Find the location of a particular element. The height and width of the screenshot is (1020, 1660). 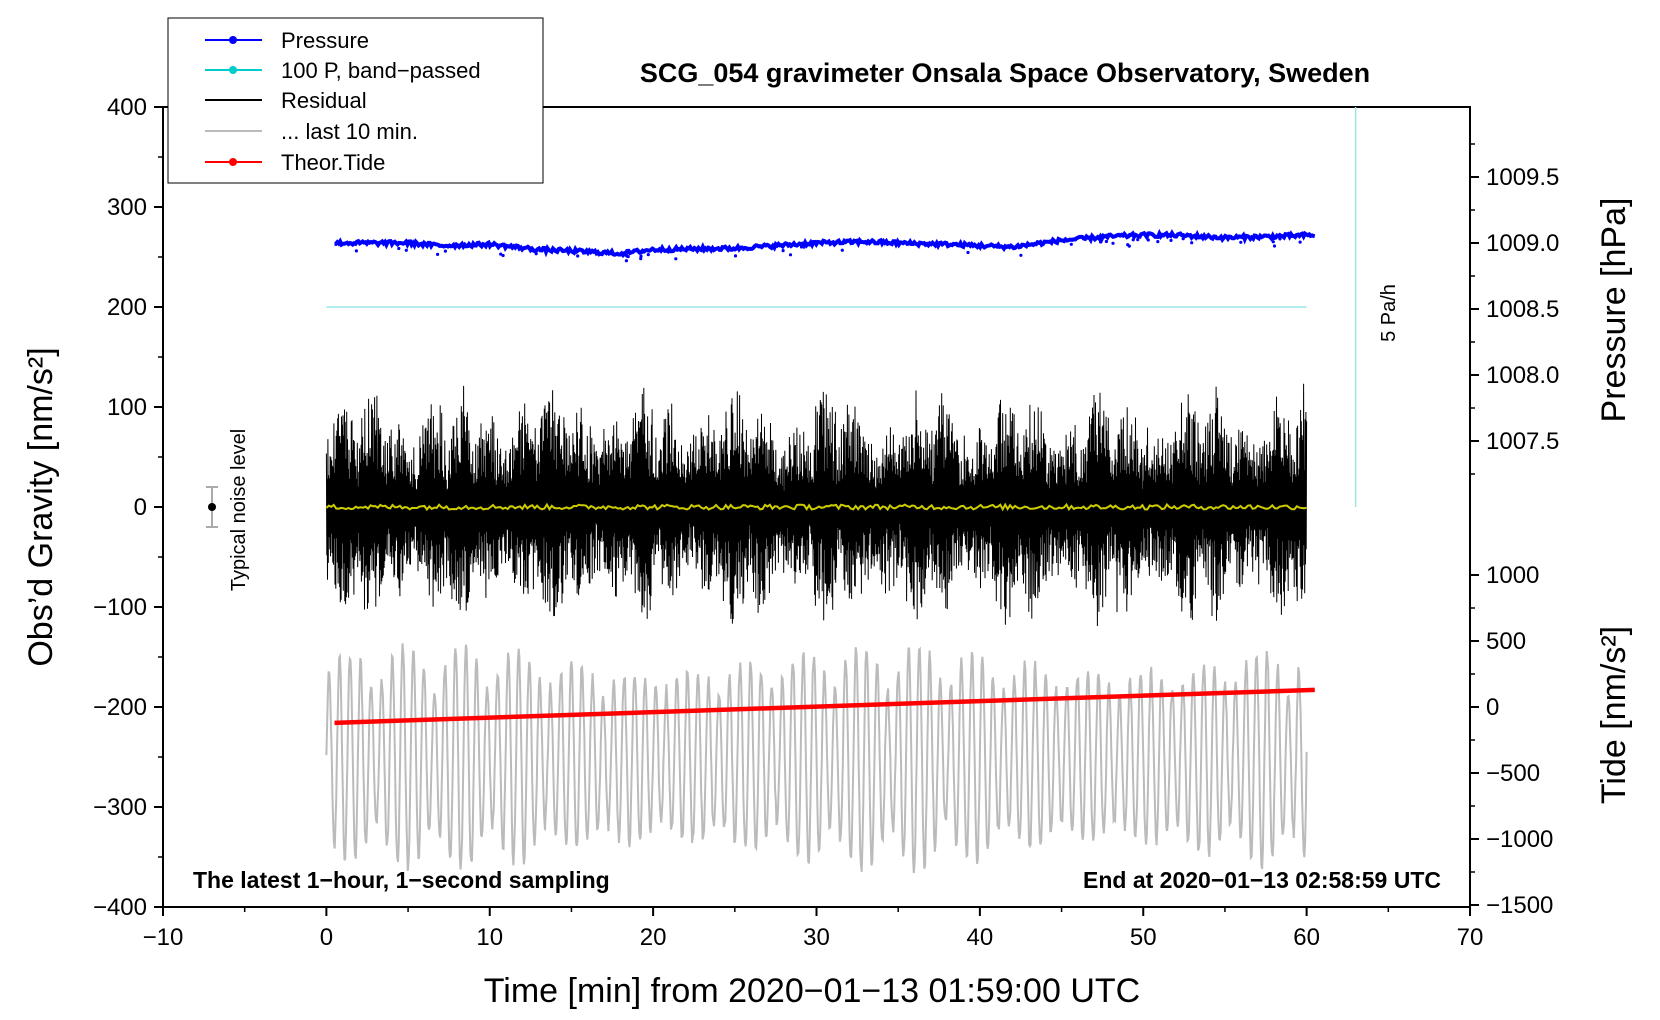

y-tick-label: −100 is located at coordinates (120, 607).